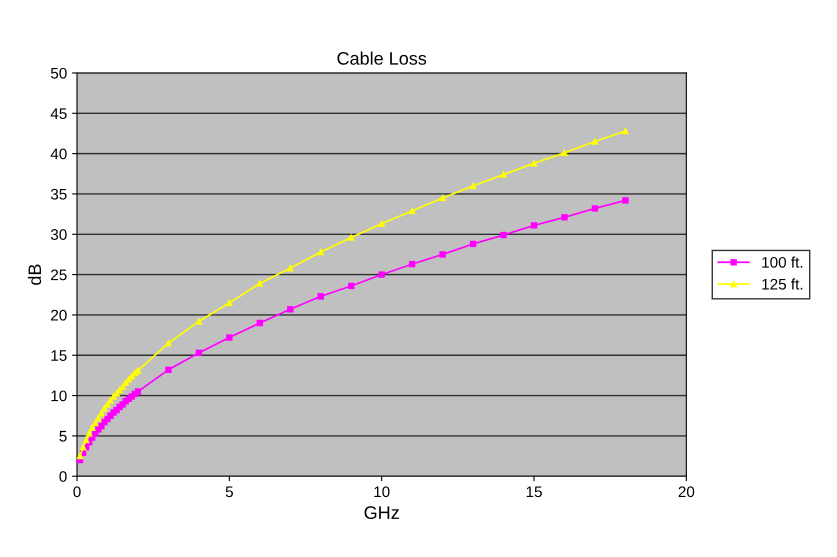  Describe the element at coordinates (59, 274) in the screenshot. I see `y-tick-label: 25` at that location.